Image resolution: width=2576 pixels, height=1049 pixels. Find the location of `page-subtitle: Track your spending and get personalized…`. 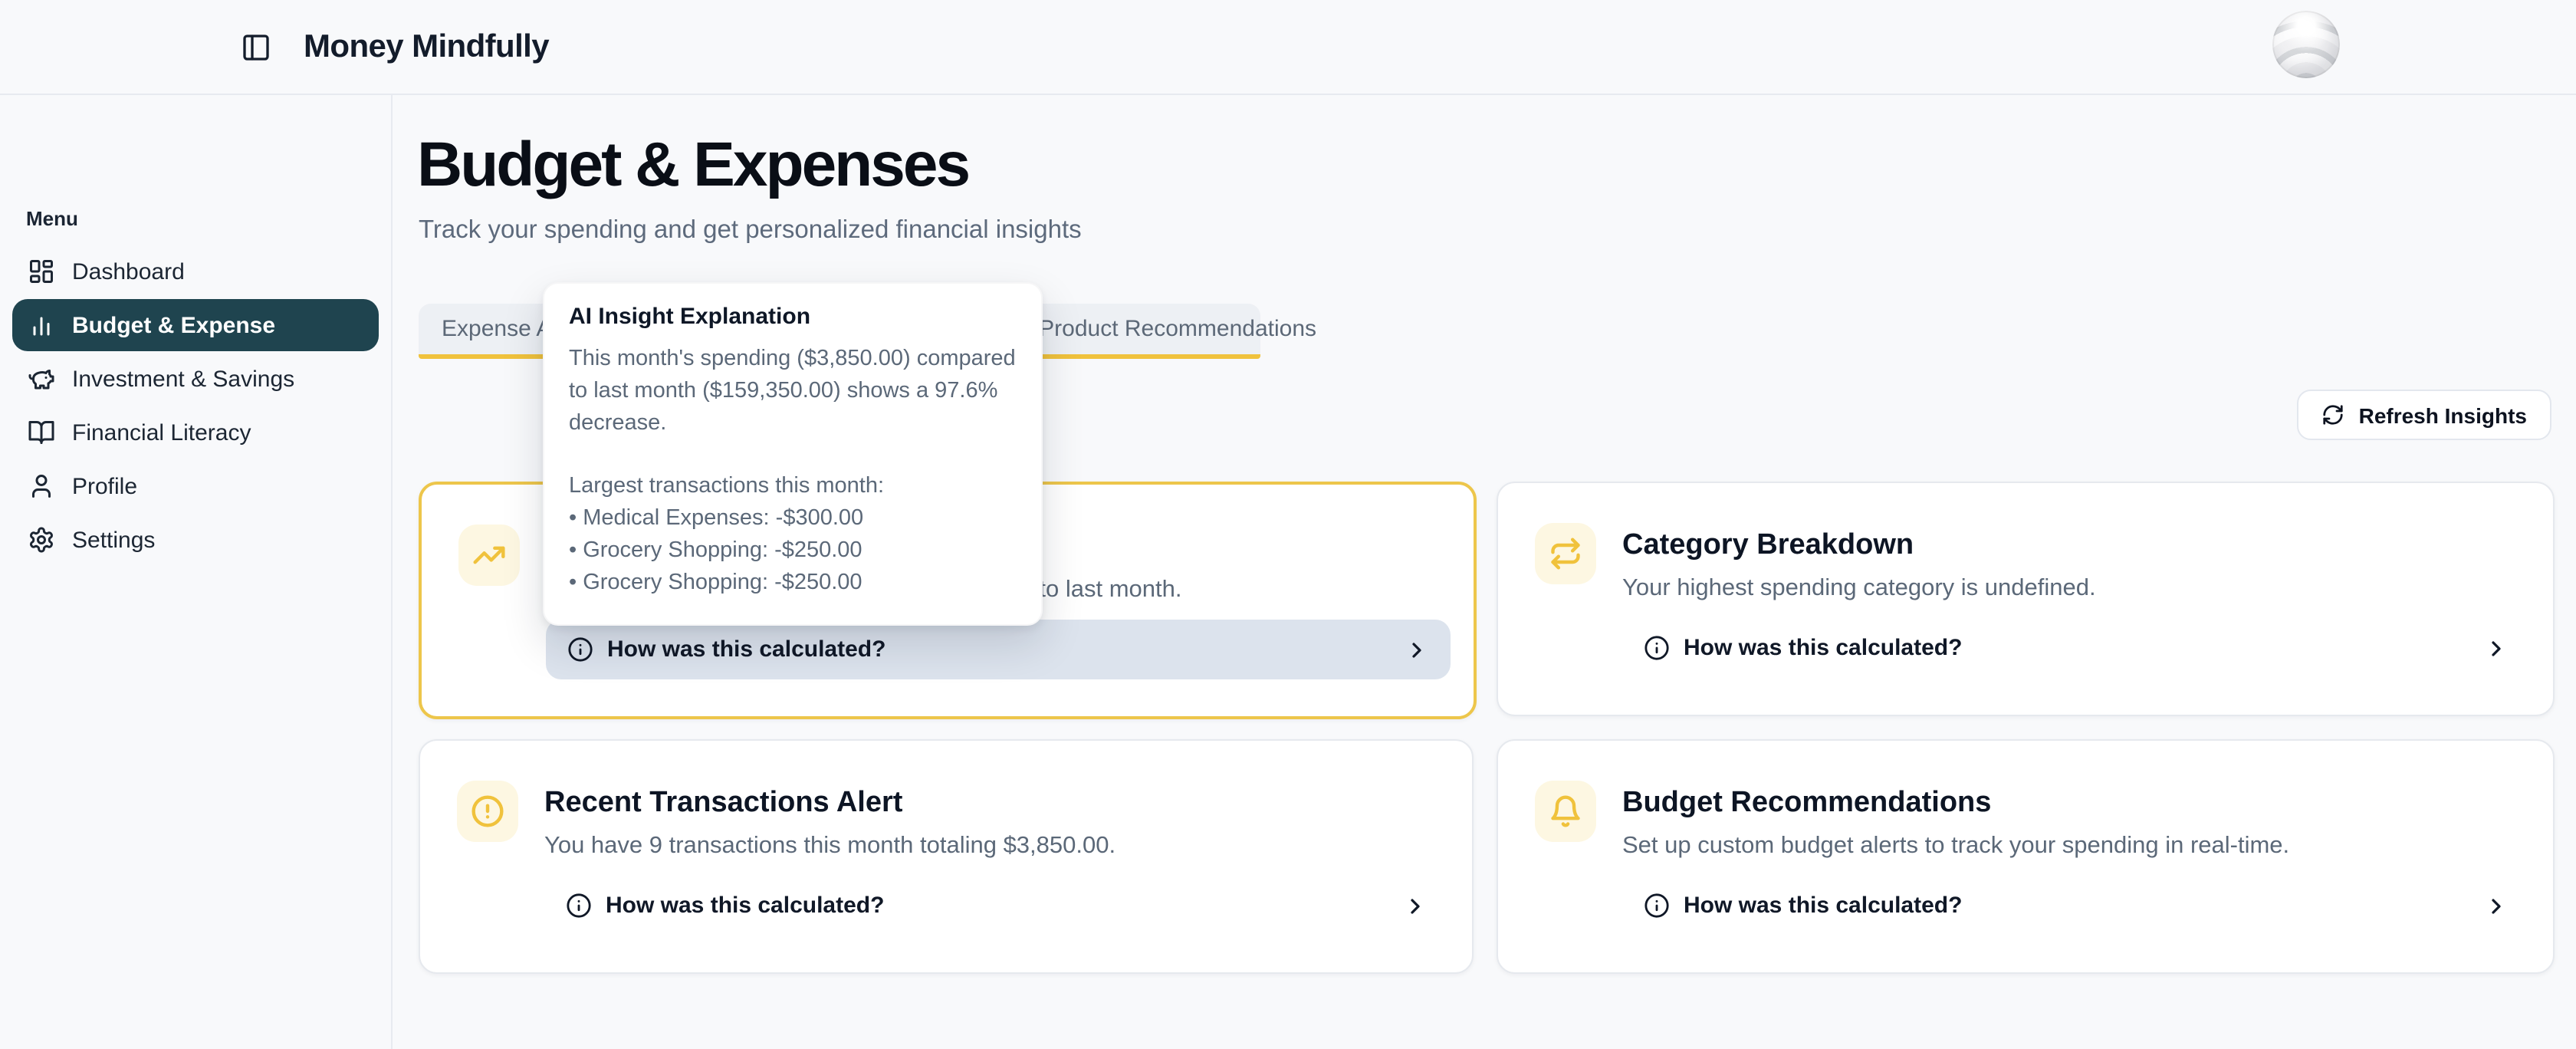

page-subtitle: Track your spending and get personalized… is located at coordinates (750, 230).